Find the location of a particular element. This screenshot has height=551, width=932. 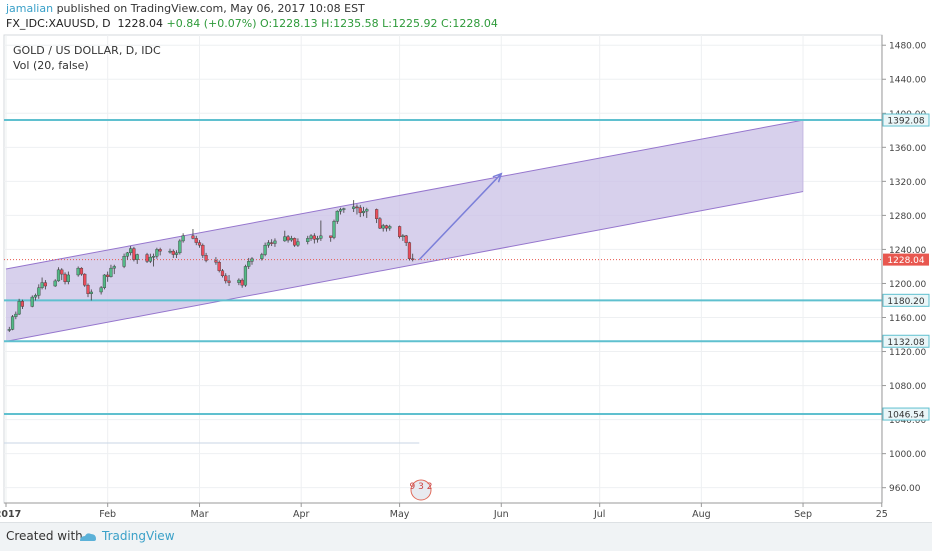

y-tick-label: 1240.00 is located at coordinates (907, 251).